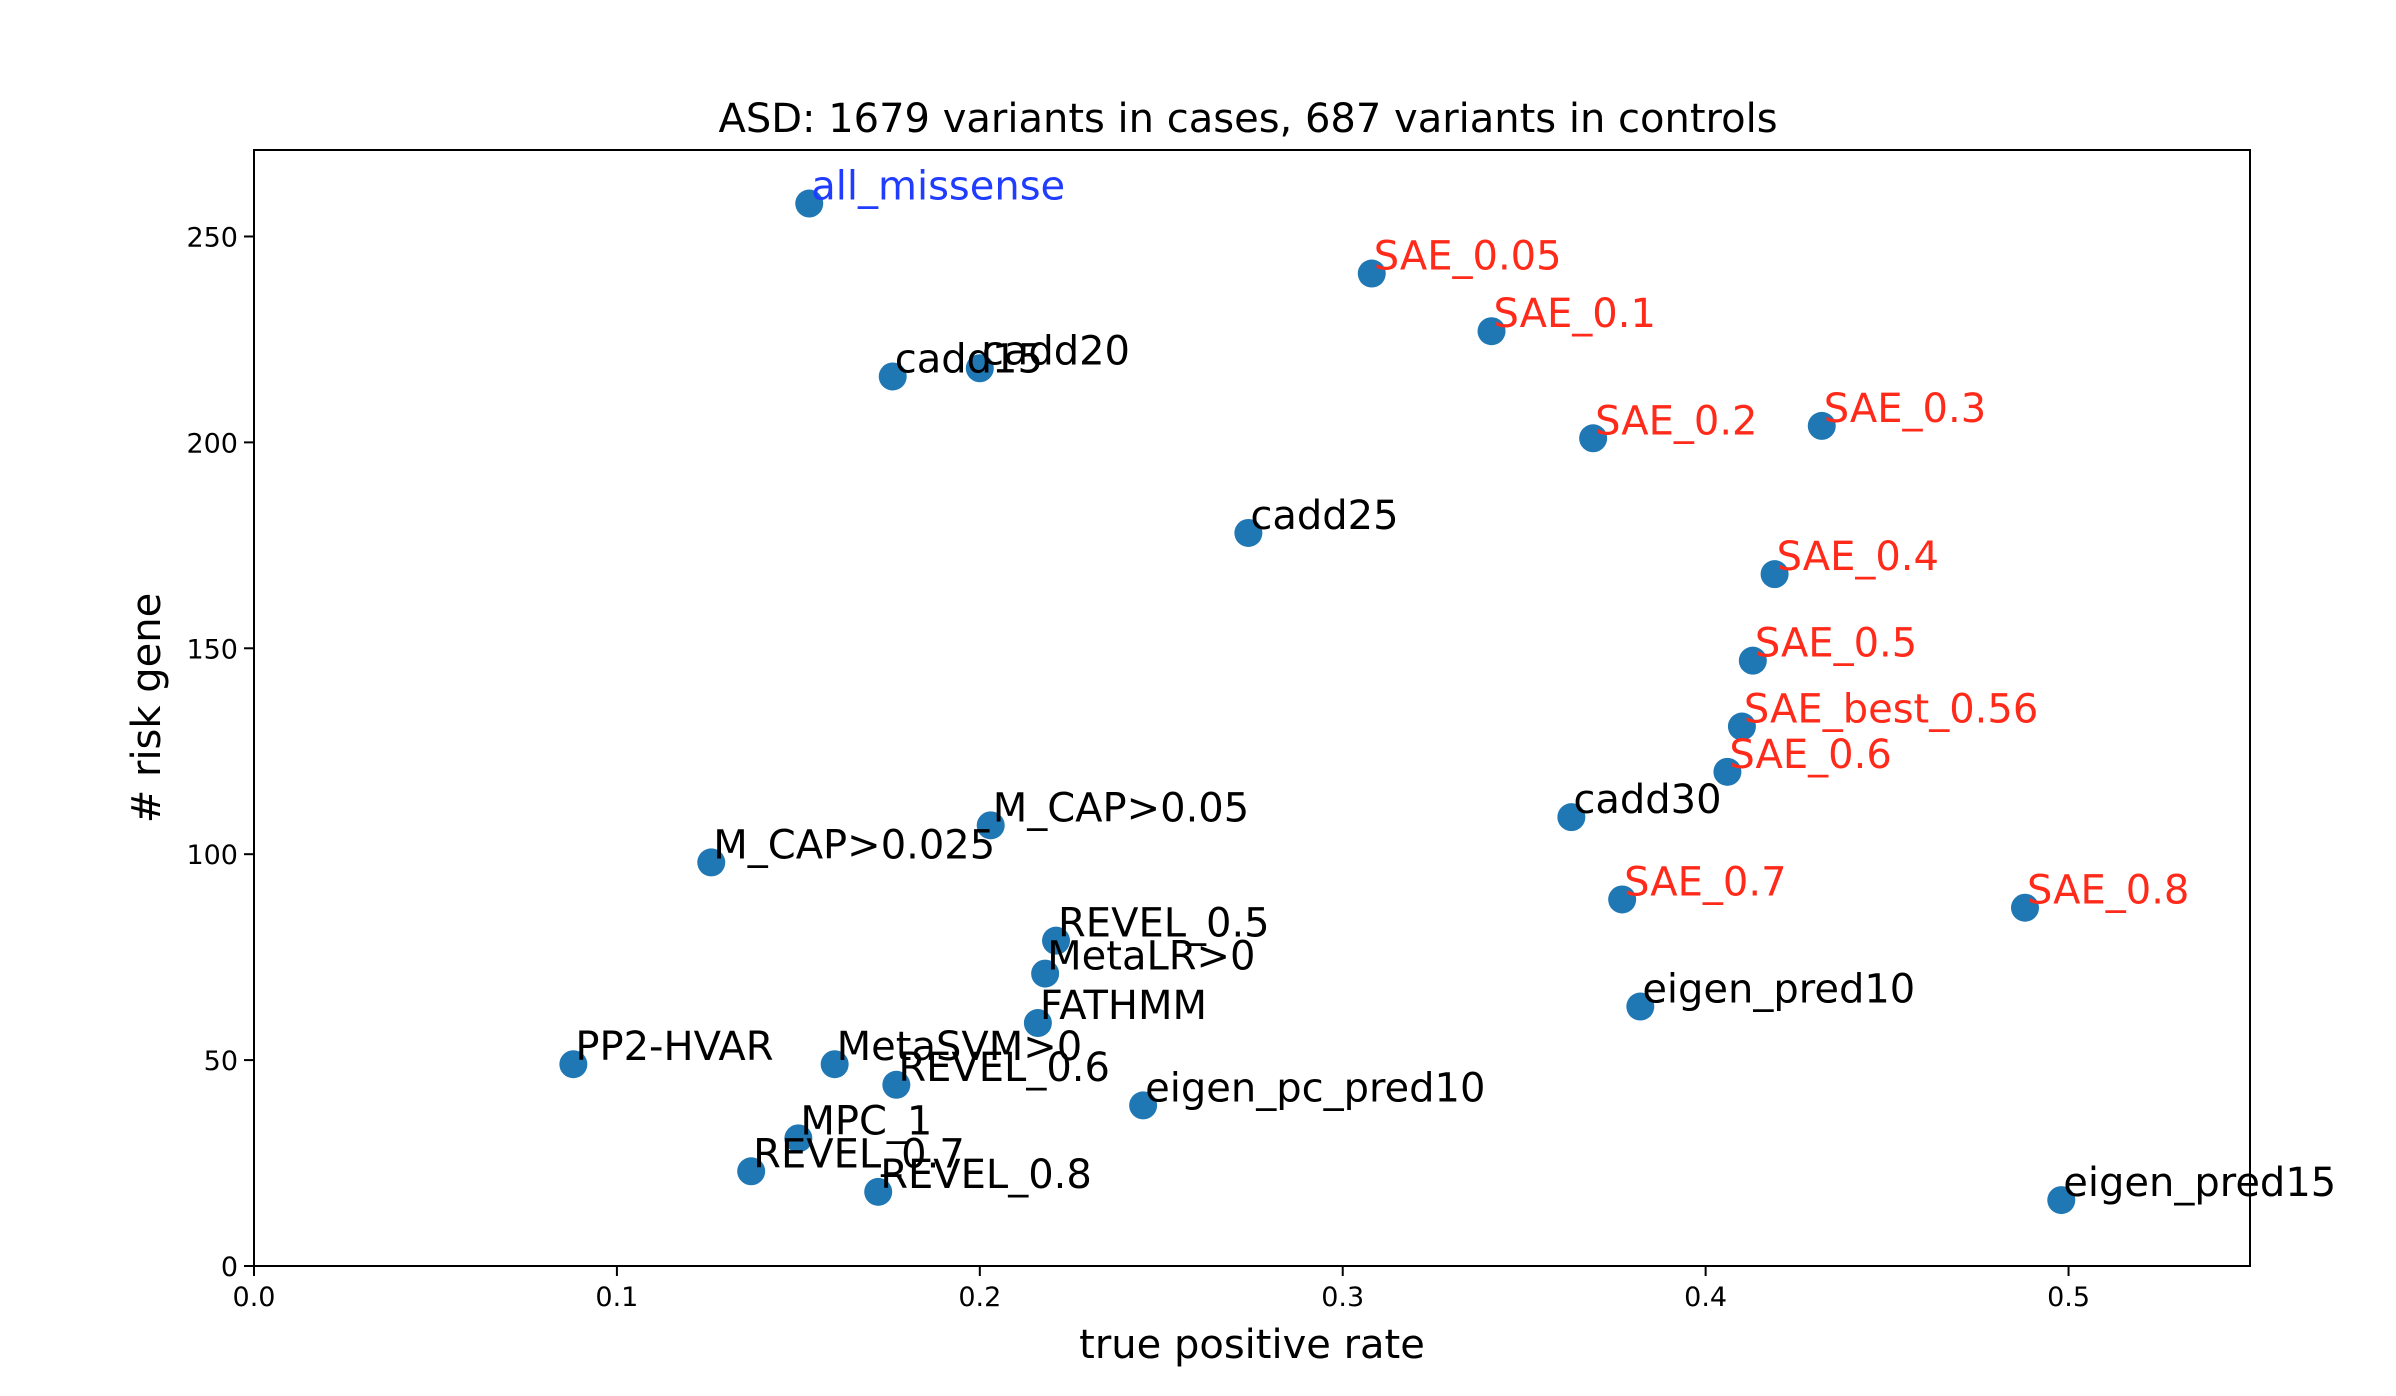 This screenshot has height=1396, width=2396. I want to click on data-point-label: M_CAP>0.05, so click(1121, 808).